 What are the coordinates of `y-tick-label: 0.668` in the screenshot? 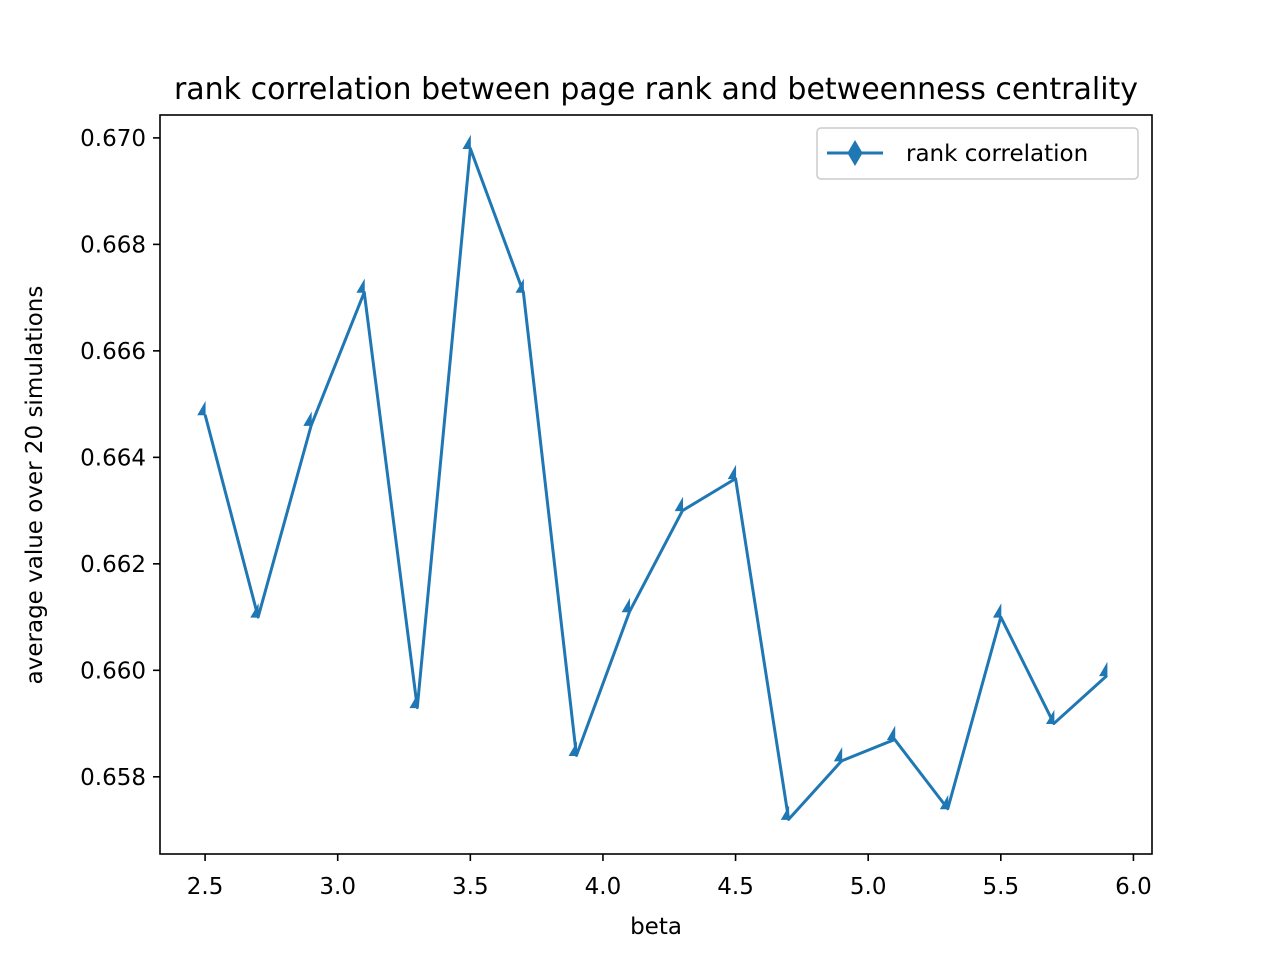 It's located at (113, 245).